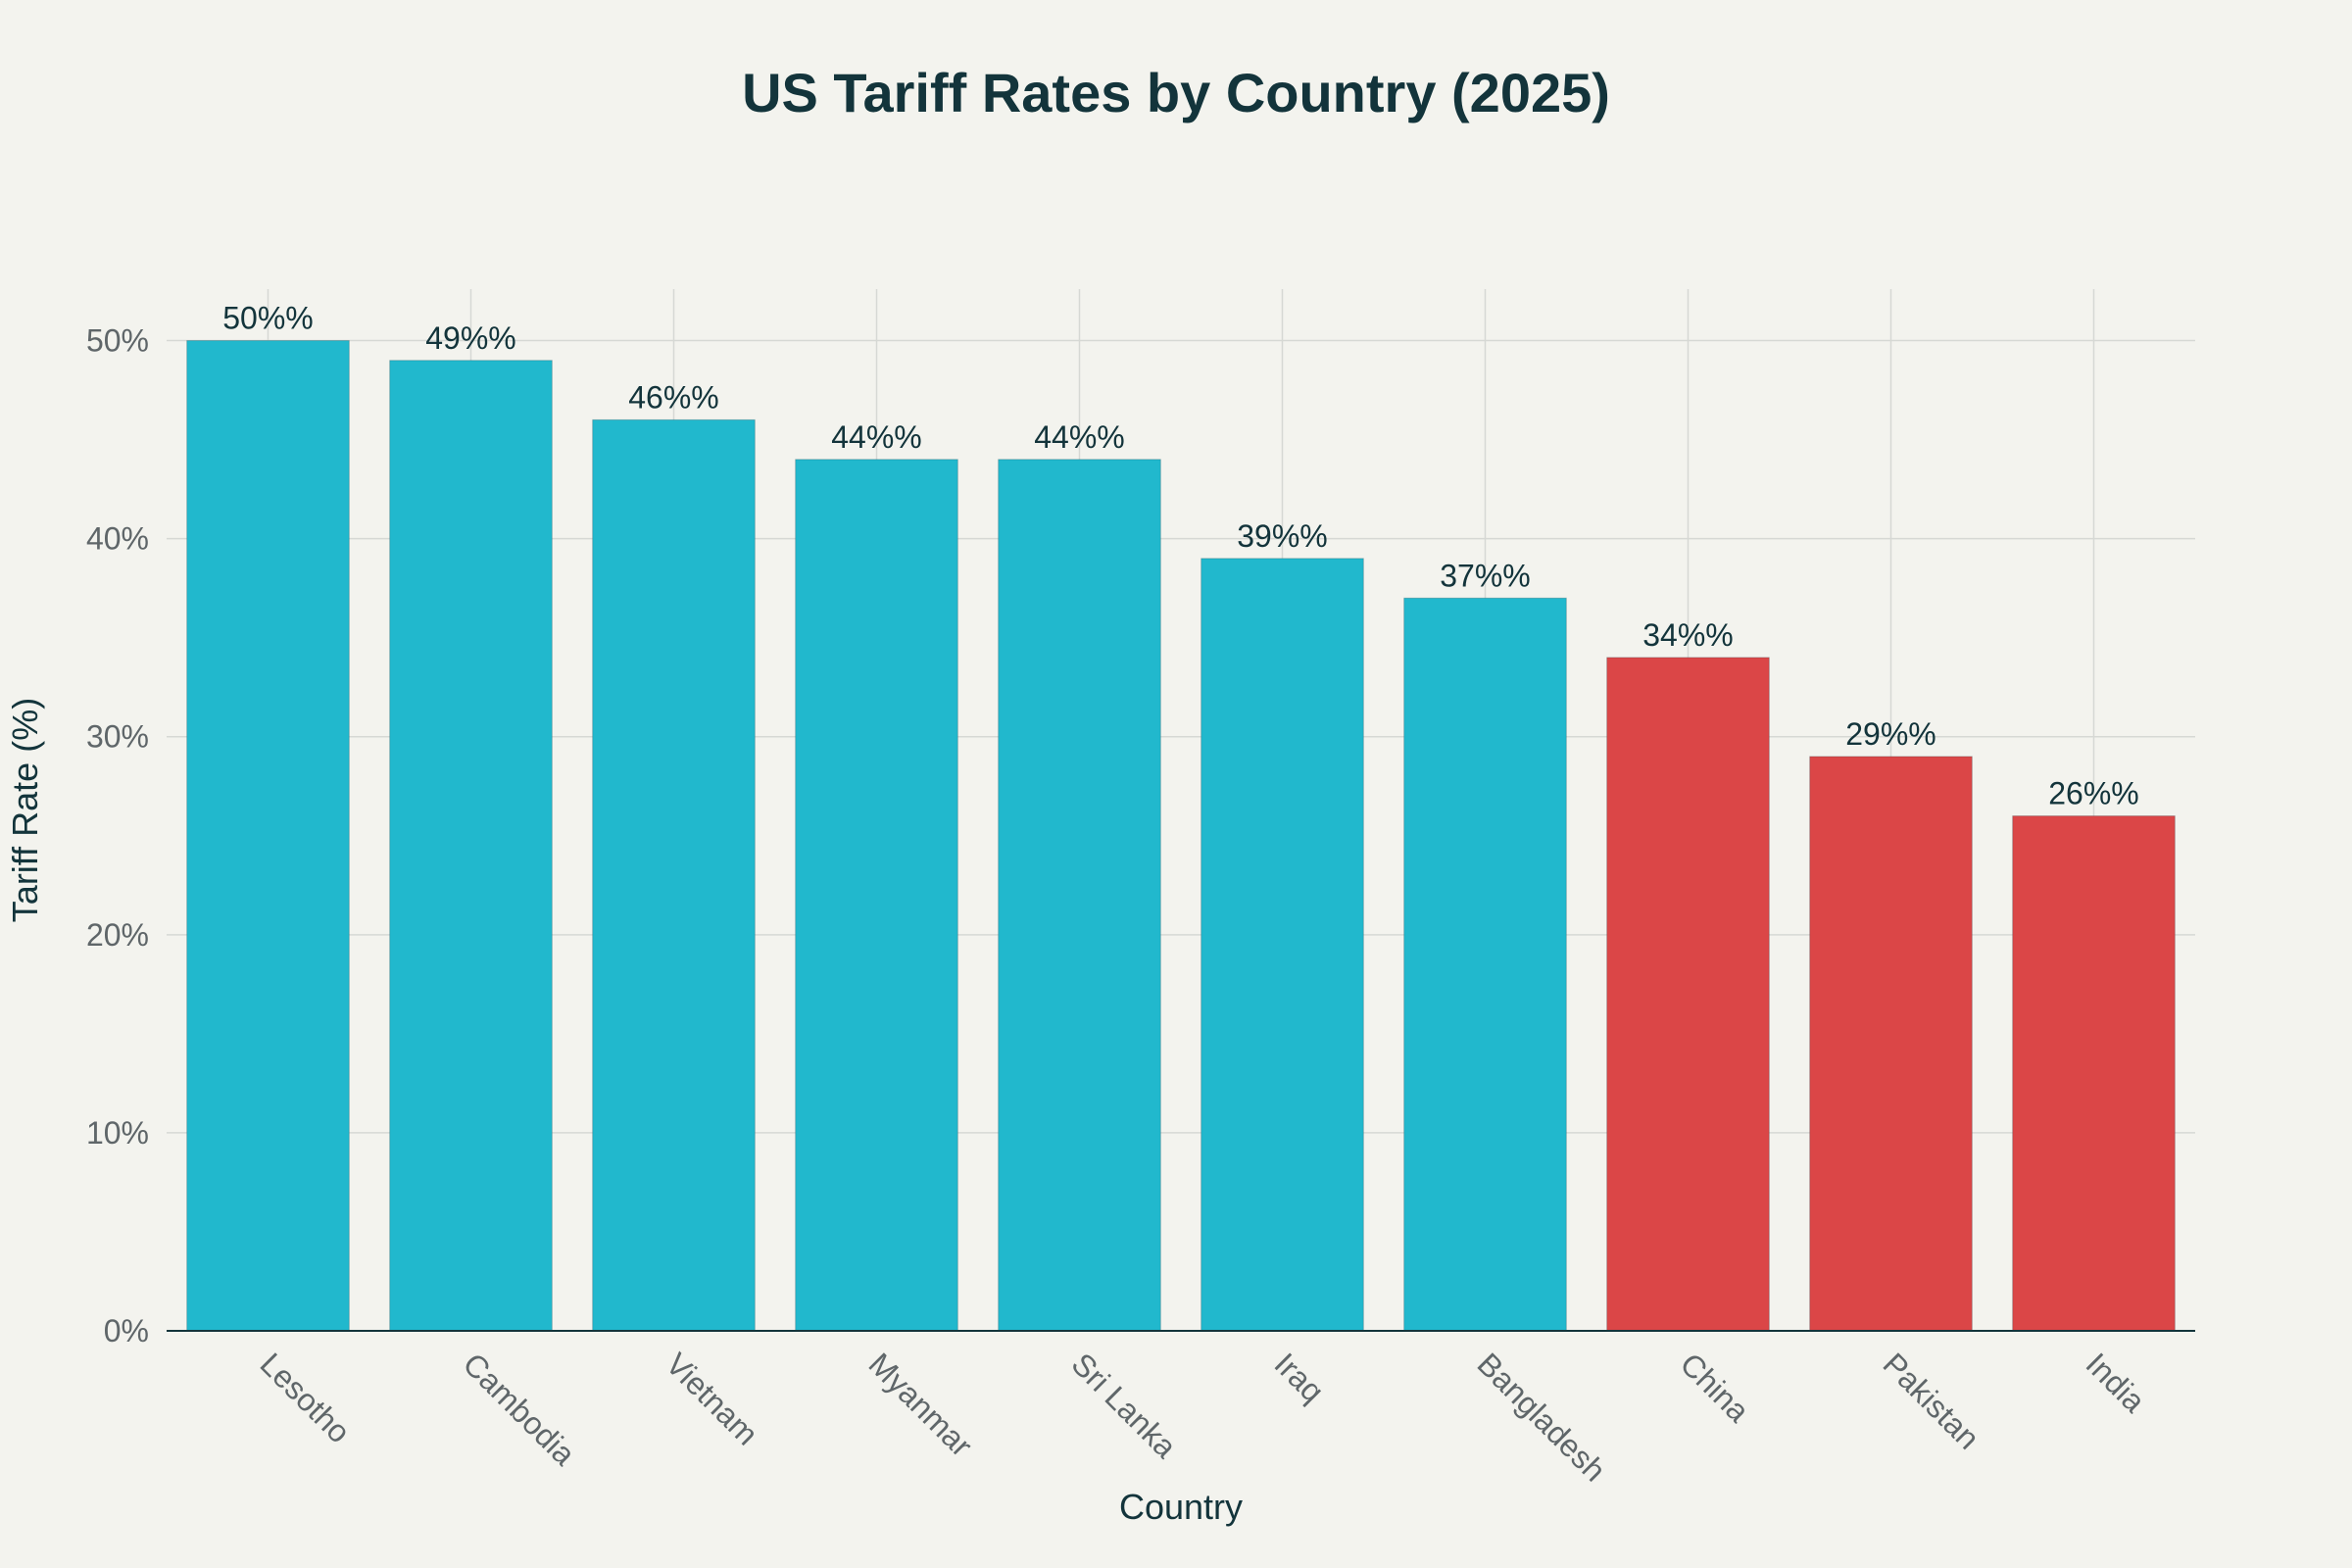 Image resolution: width=2352 pixels, height=1568 pixels. Describe the element at coordinates (1181, 1507) in the screenshot. I see `x-axis-title: Country` at that location.